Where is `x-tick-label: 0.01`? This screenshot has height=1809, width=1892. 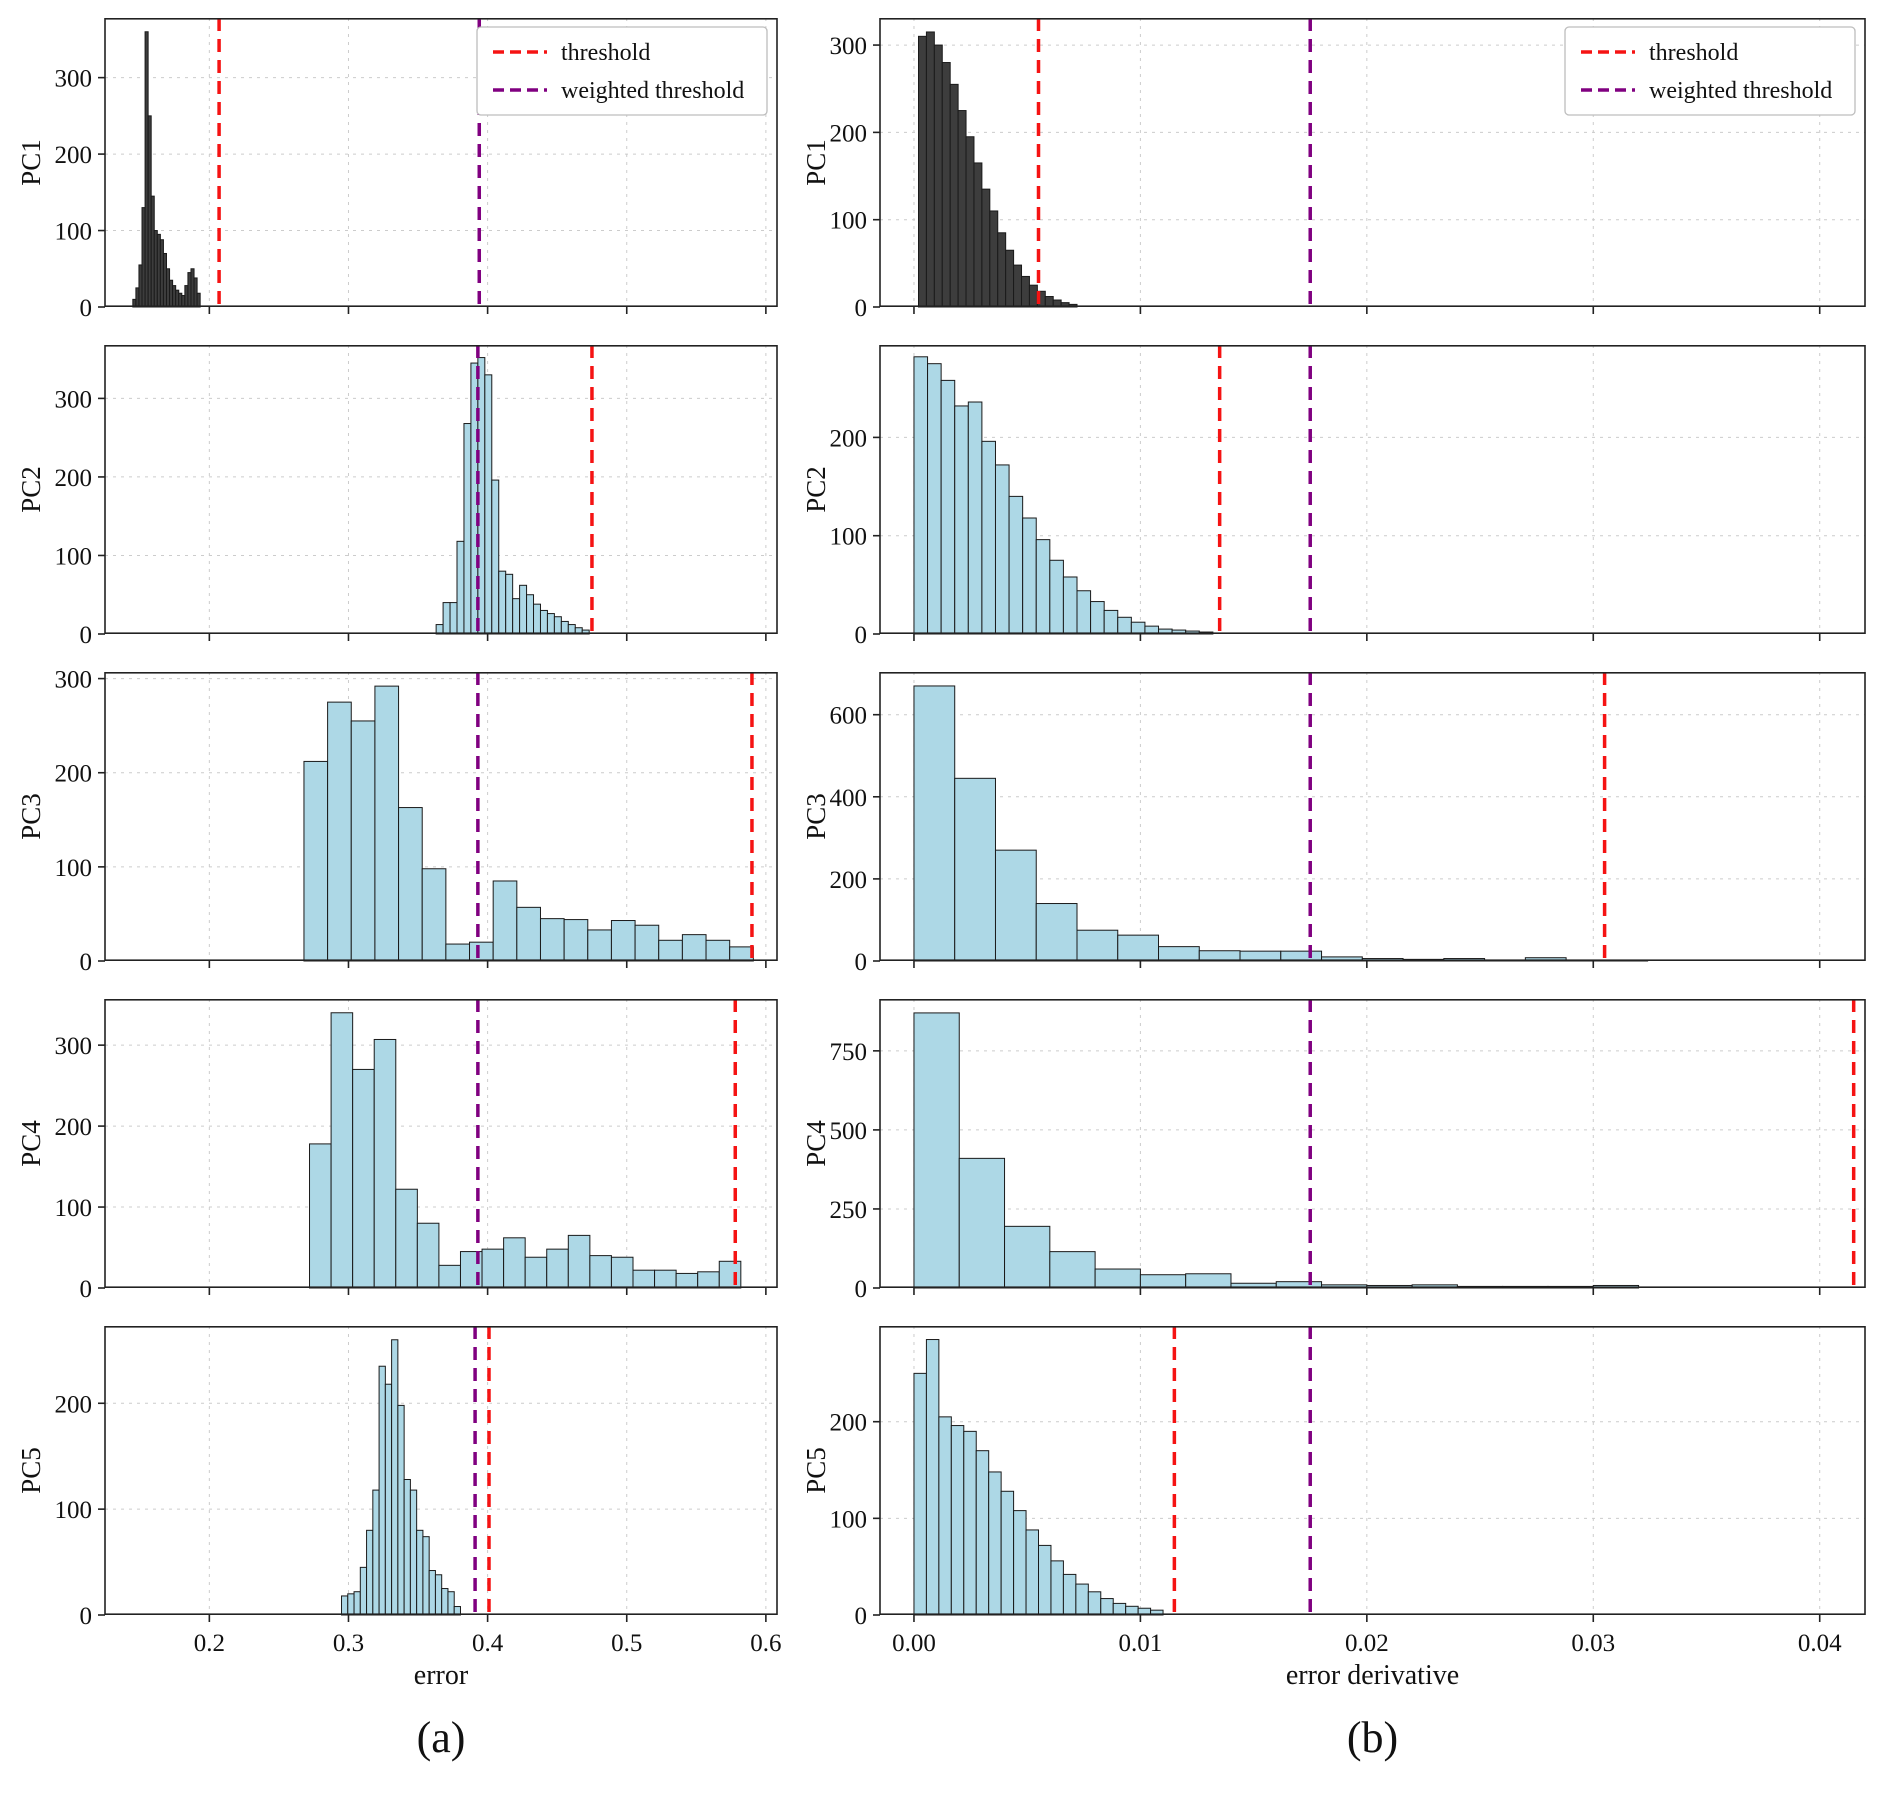 x-tick-label: 0.01 is located at coordinates (1141, 1643).